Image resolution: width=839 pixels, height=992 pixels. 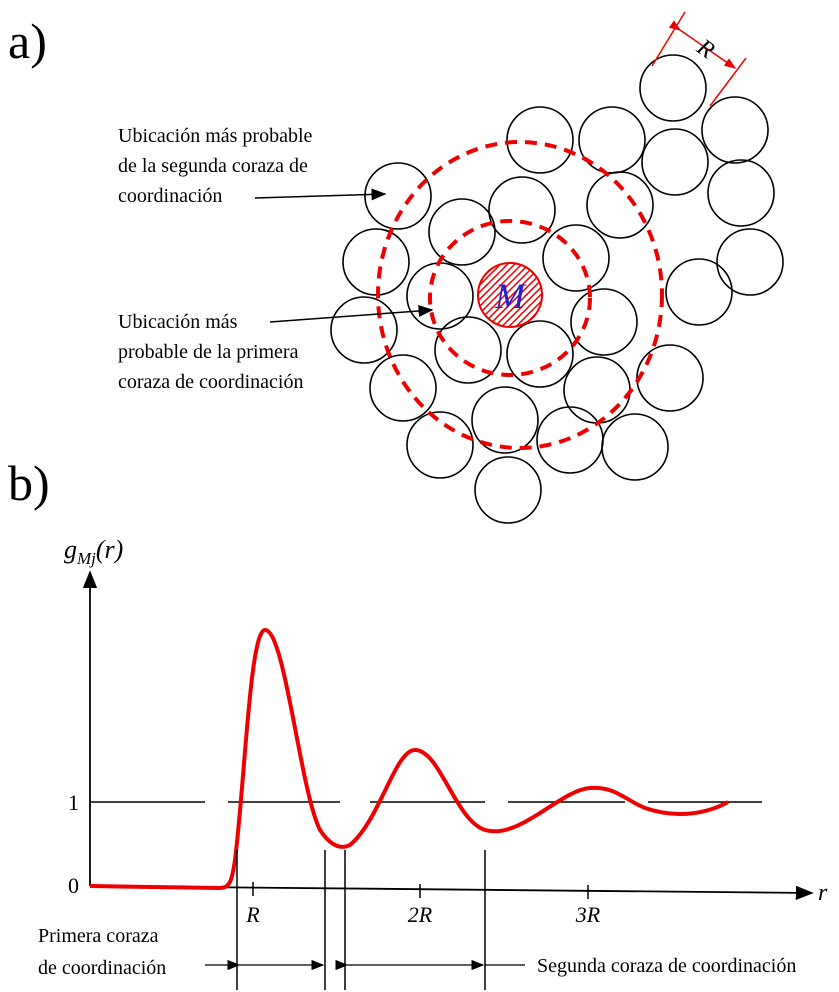 What do you see at coordinates (170, 196) in the screenshot?
I see `note: coordinación` at bounding box center [170, 196].